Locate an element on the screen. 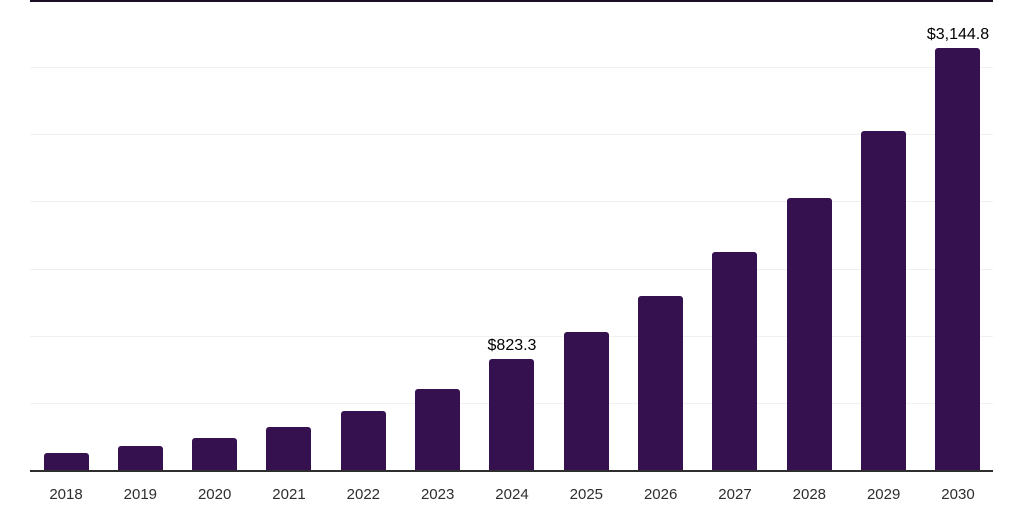 This screenshot has height=512, width=1024. value-label-2030: $3,144.8 is located at coordinates (958, 34).